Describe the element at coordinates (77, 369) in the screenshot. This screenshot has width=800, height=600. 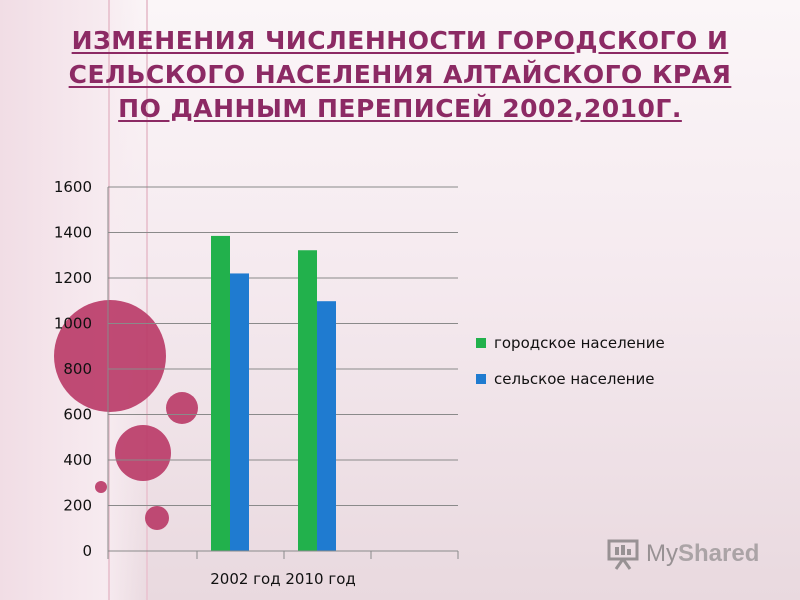
I see `y-tick-label: 800` at that location.